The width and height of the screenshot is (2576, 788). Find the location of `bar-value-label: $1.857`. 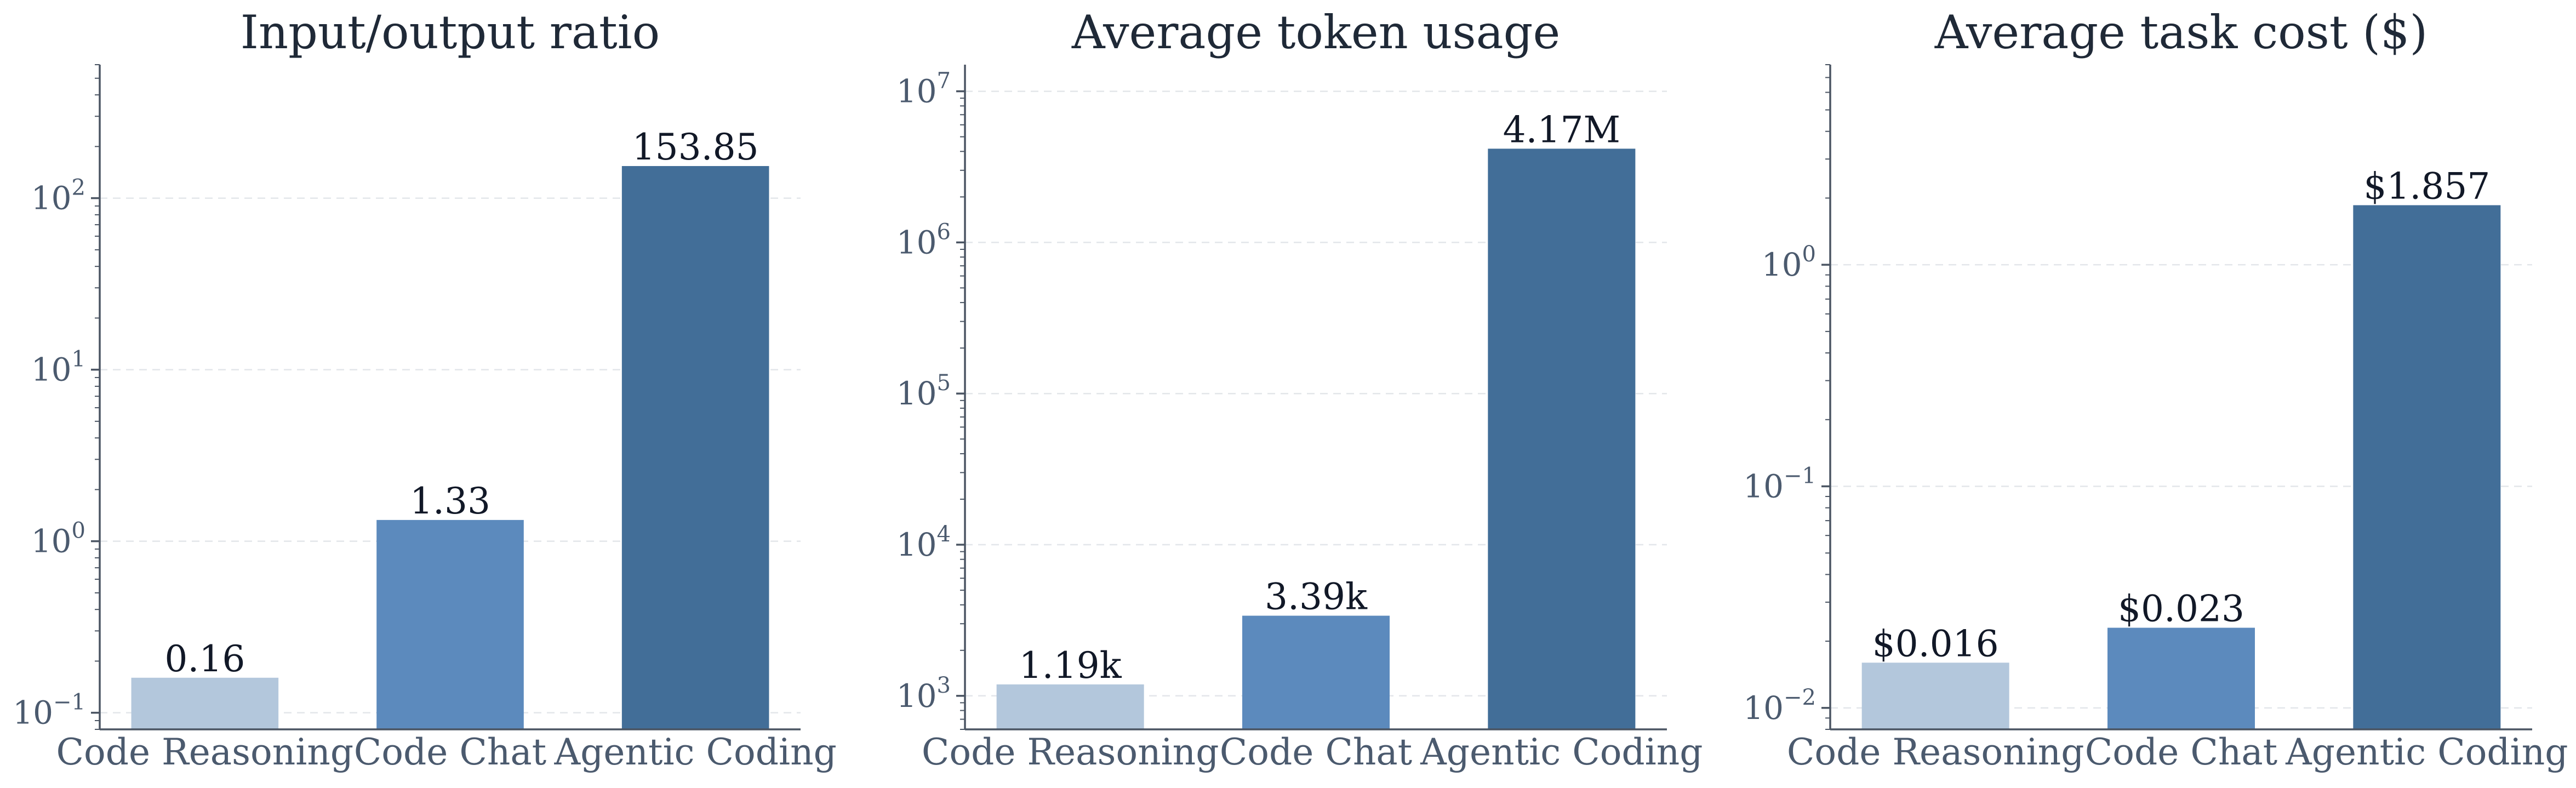

bar-value-label: $1.857 is located at coordinates (2426, 186).